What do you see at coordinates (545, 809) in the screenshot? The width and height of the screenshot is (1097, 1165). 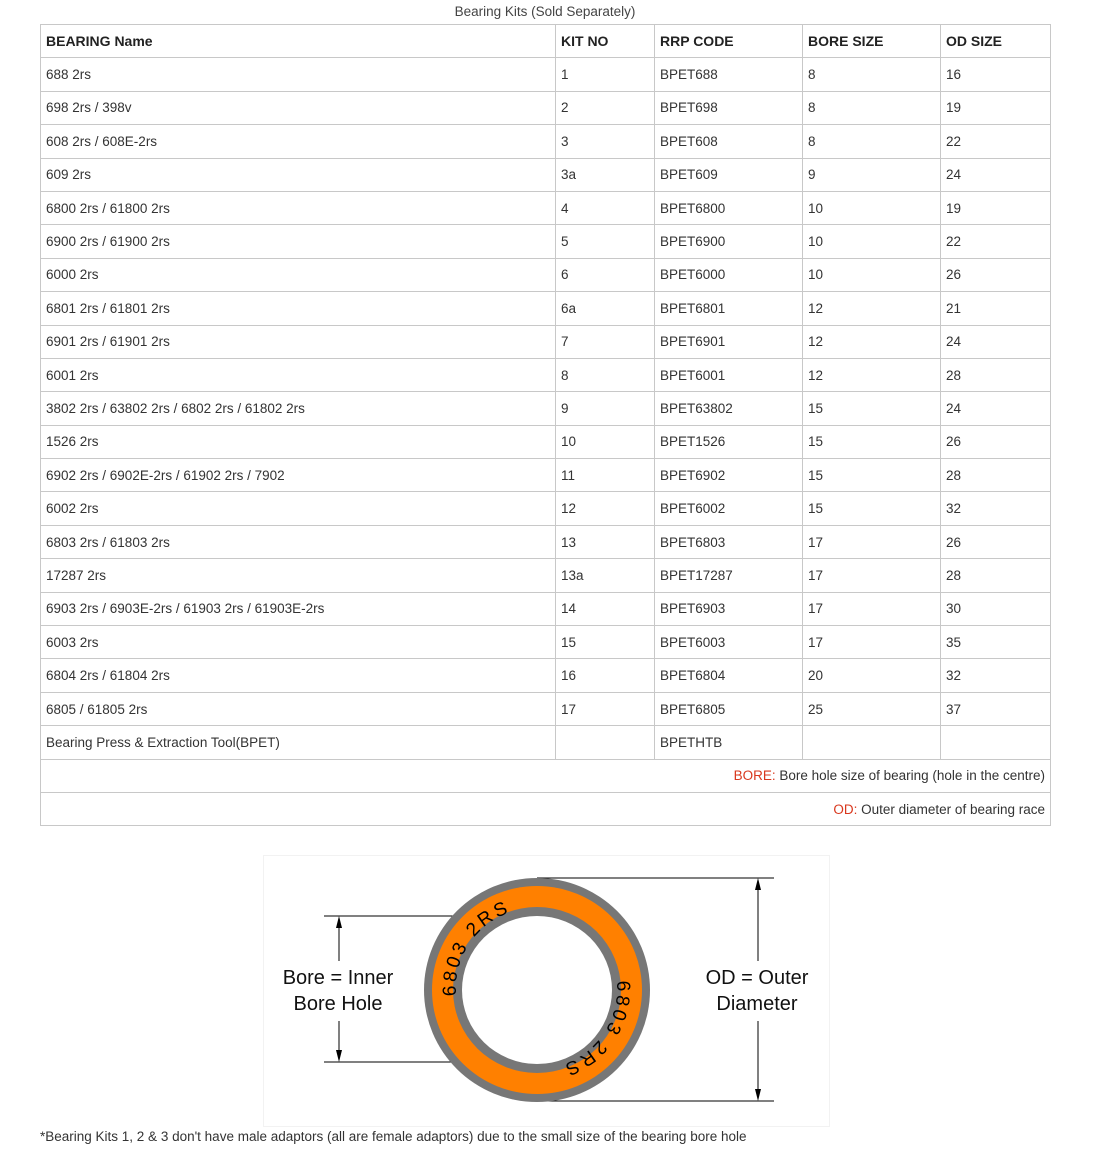 I see `legend-row-od: OD: Outer diameter of bearing race` at bounding box center [545, 809].